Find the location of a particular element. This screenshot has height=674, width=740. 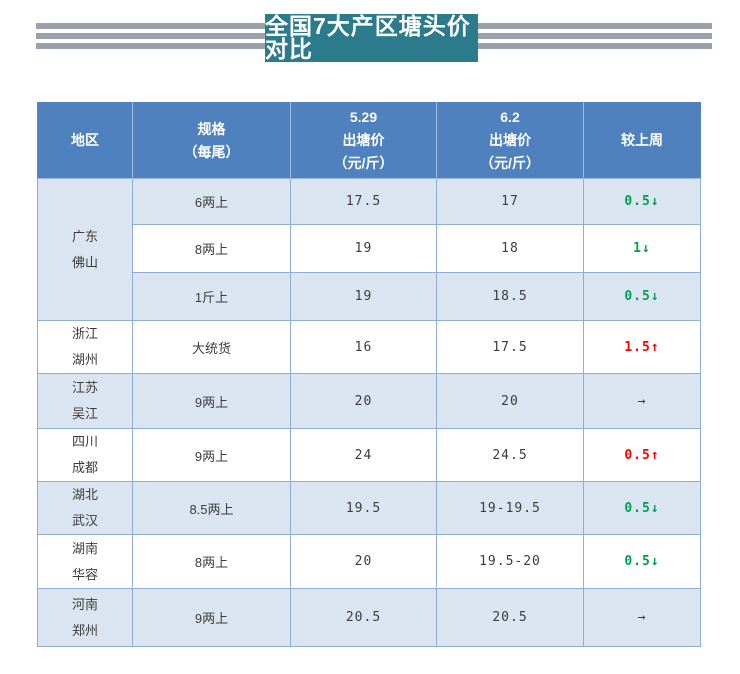

col-header-vs-last-week: 较上周 is located at coordinates (642, 140).